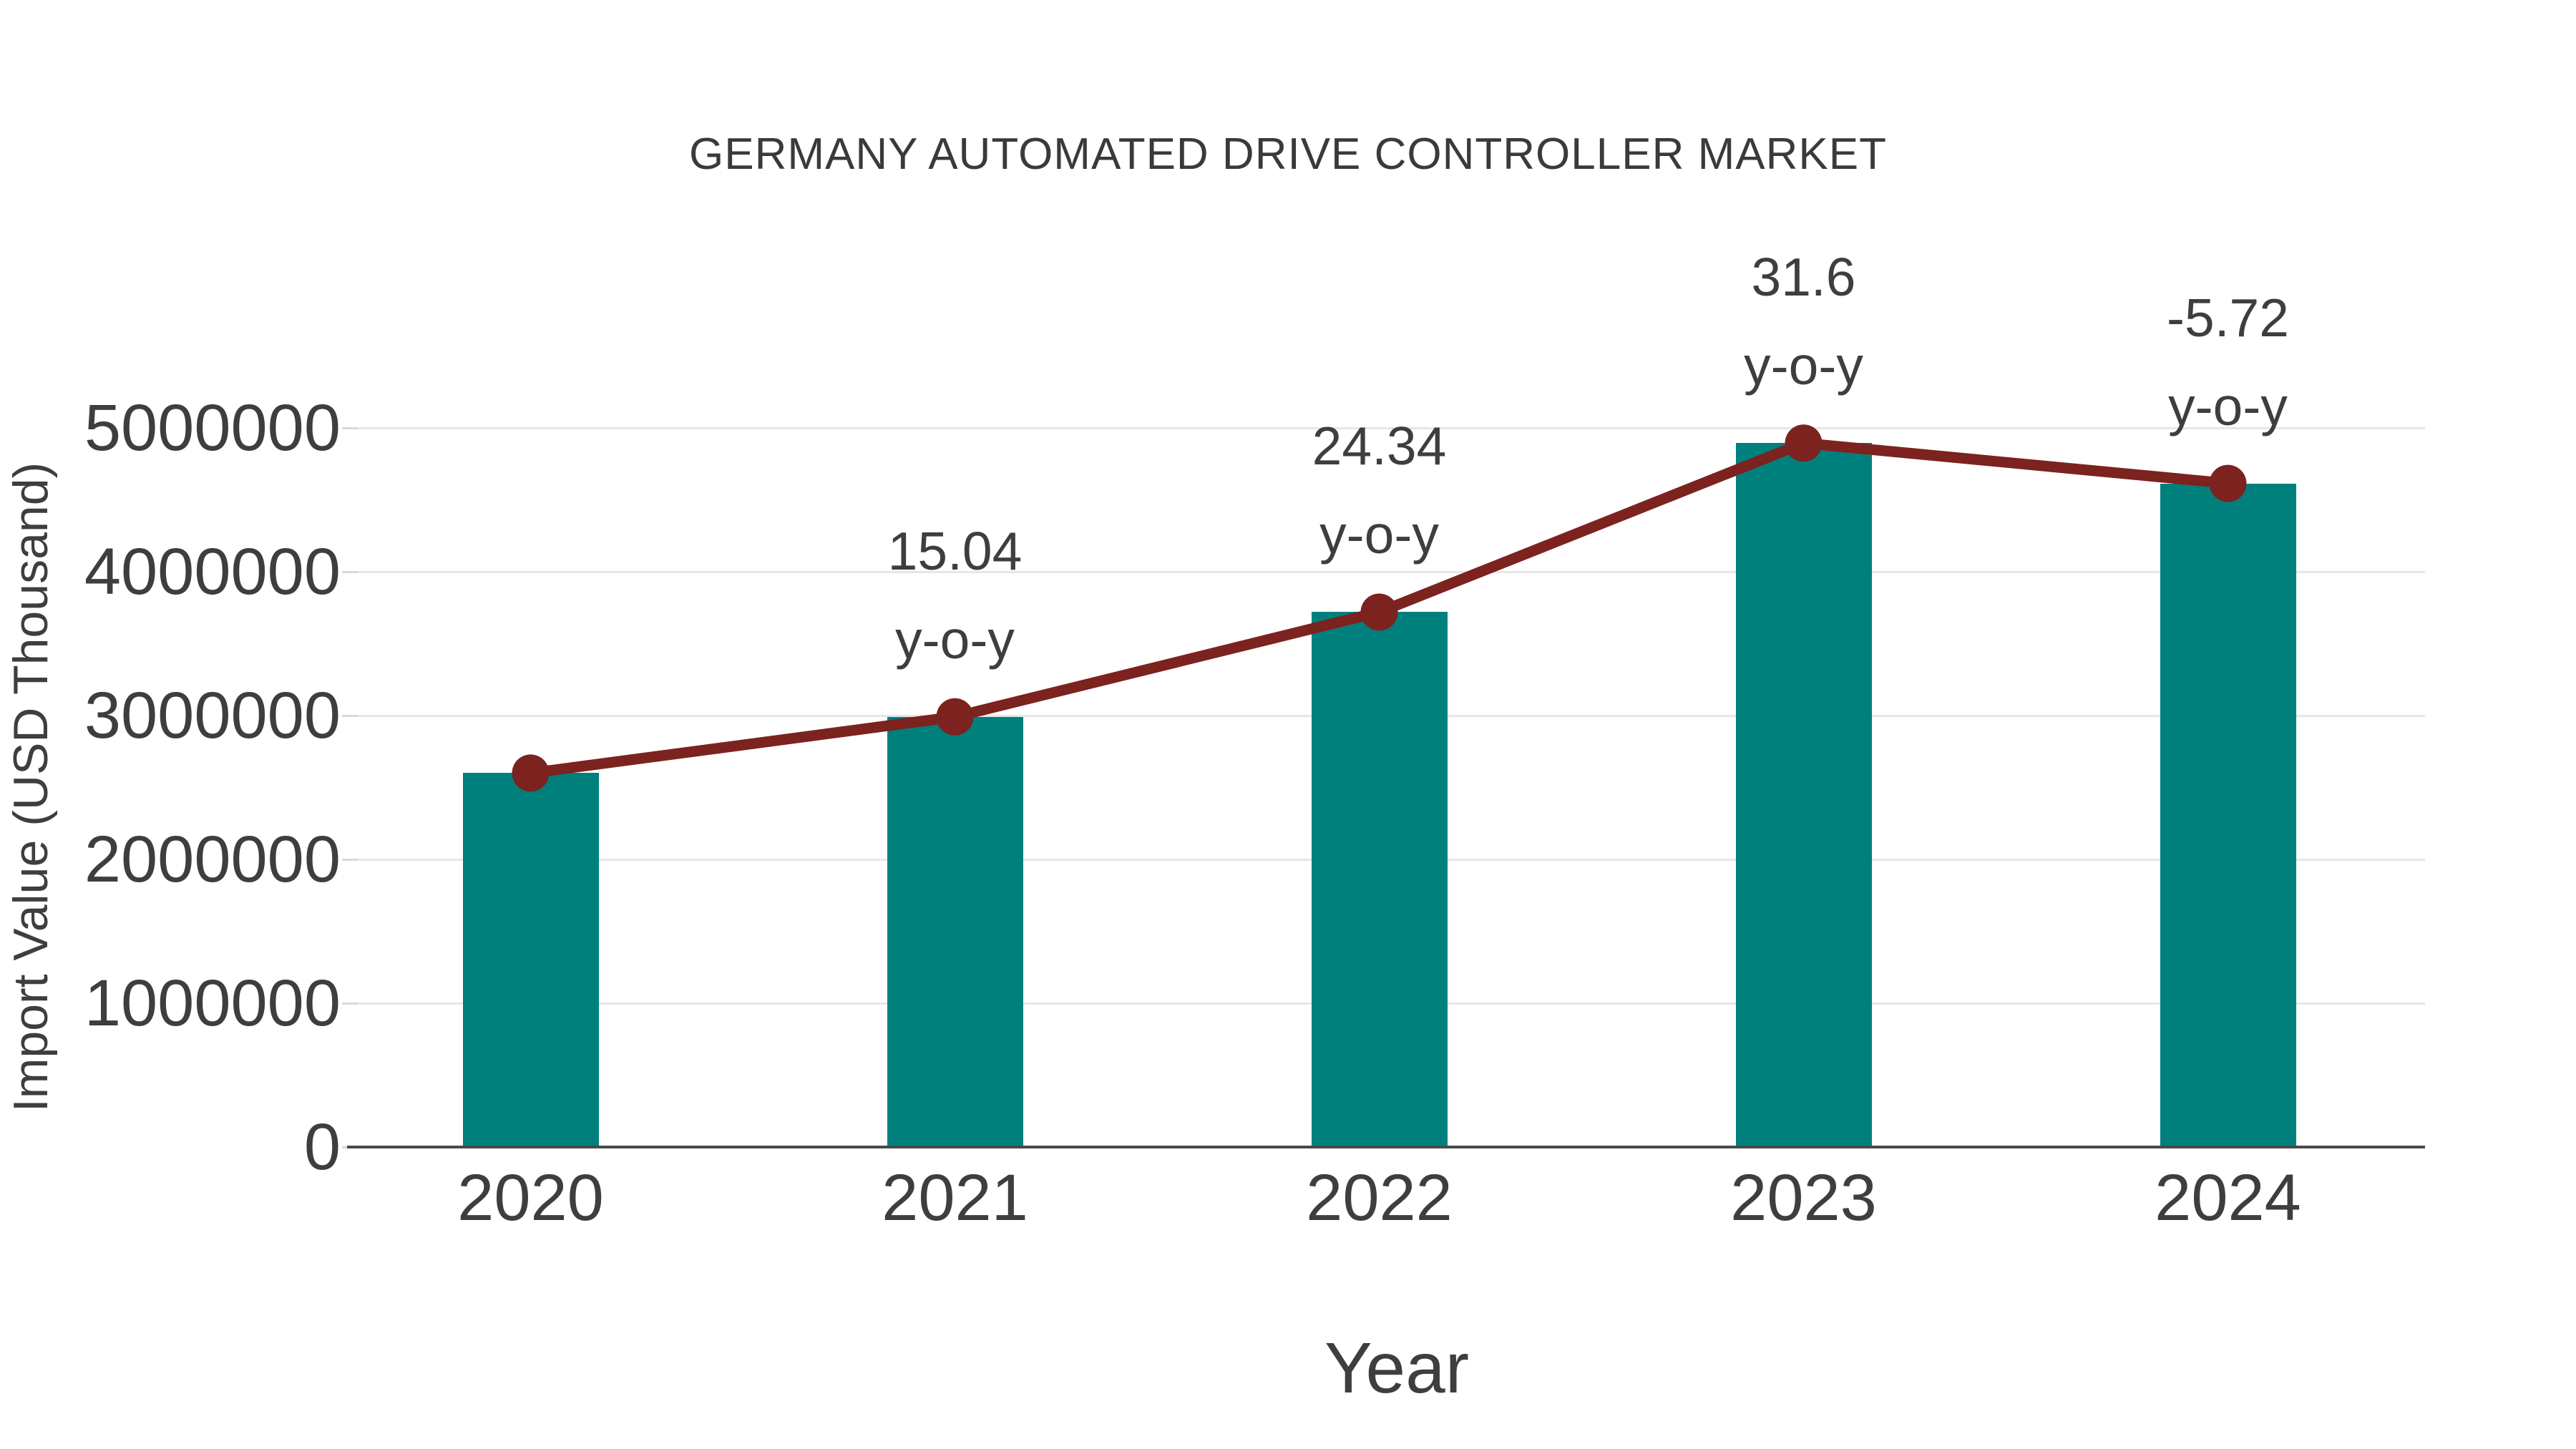  Describe the element at coordinates (1380, 490) in the screenshot. I see `yoy-annotation-2022: 24.34 y-o-y` at that location.